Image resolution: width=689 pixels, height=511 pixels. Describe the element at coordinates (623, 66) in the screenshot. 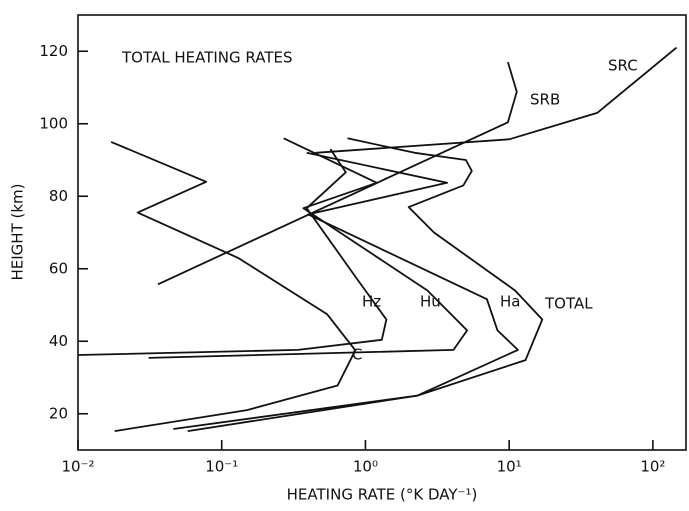

I see `series-label: SRC` at that location.